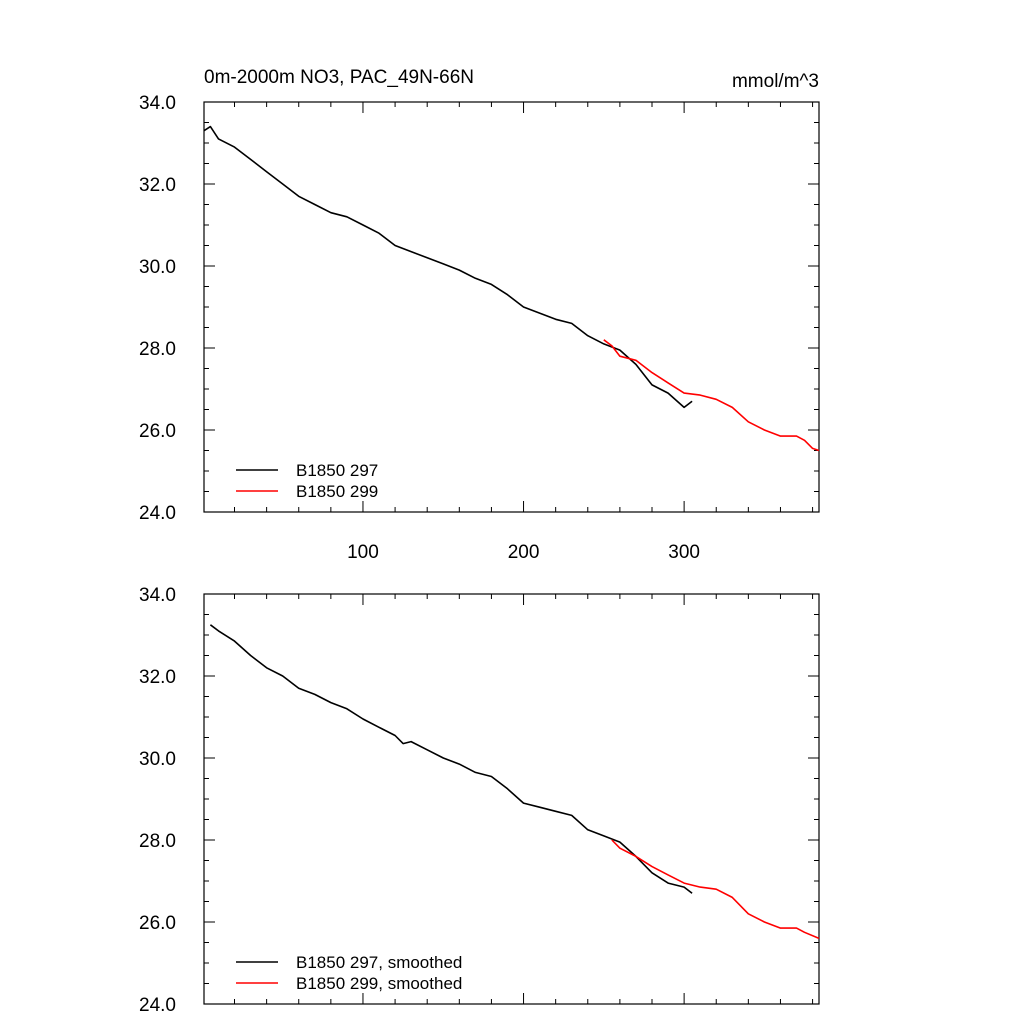  I want to click on chart-title: 0m-2000m NO3, PAC_49N-66N, so click(339, 77).